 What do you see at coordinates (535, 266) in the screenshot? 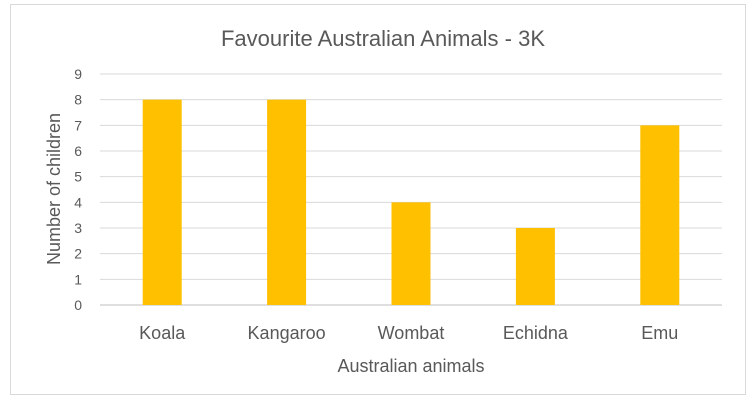
I see `bar-echidna` at bounding box center [535, 266].